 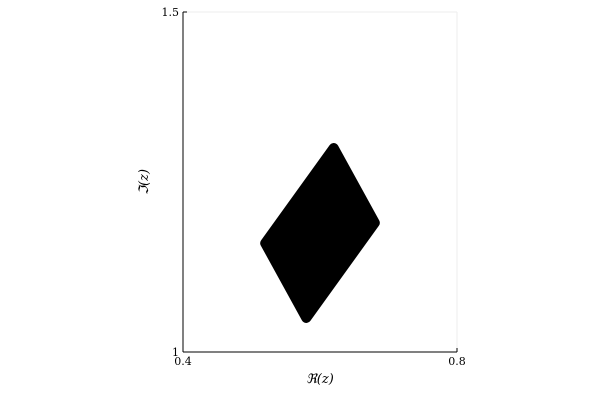 What do you see at coordinates (144, 182) in the screenshot?
I see `y-axis-label: ℑ(z)` at bounding box center [144, 182].